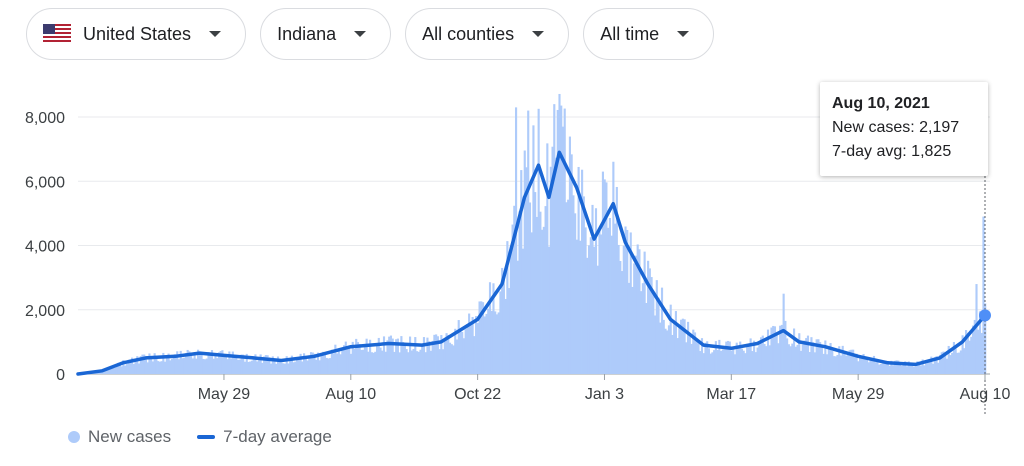  Describe the element at coordinates (224, 394) in the screenshot. I see `x-tick-label: May 29` at that location.